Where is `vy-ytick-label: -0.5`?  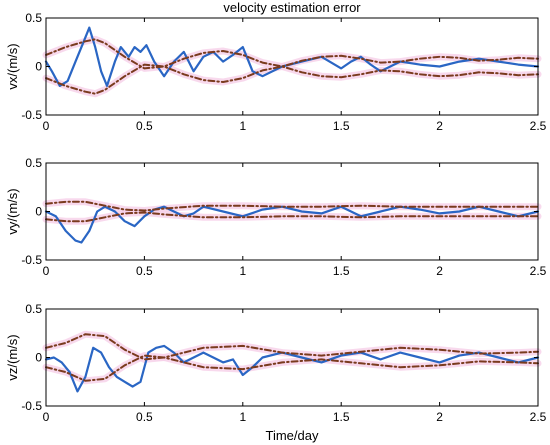
vy-ytick-label: -0.5 is located at coordinates (31, 260).